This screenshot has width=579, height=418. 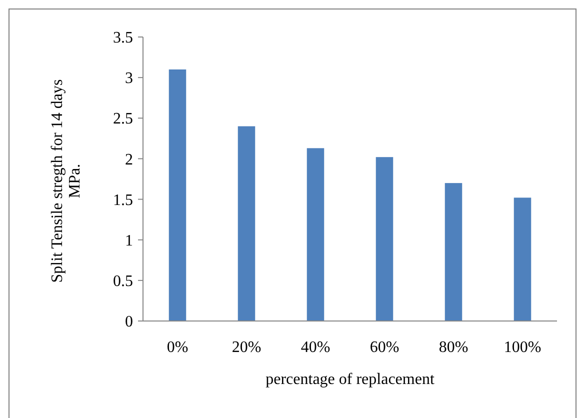 I want to click on y-tick-label: 0.5, so click(x=123, y=281).